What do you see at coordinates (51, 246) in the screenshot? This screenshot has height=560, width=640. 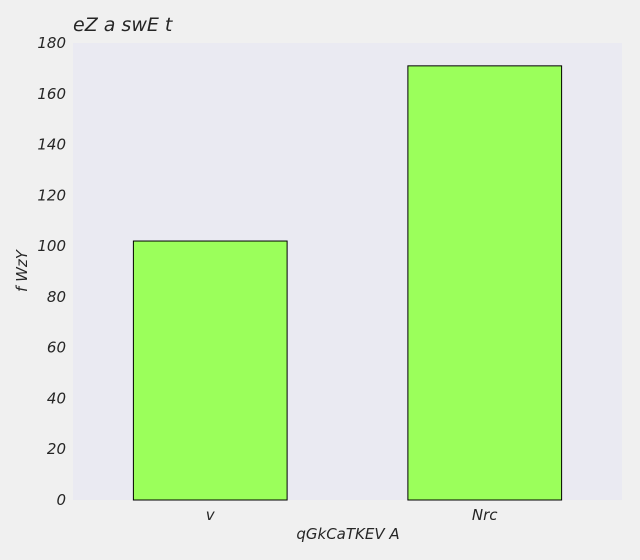 I see `y-tick-label: 100` at bounding box center [51, 246].